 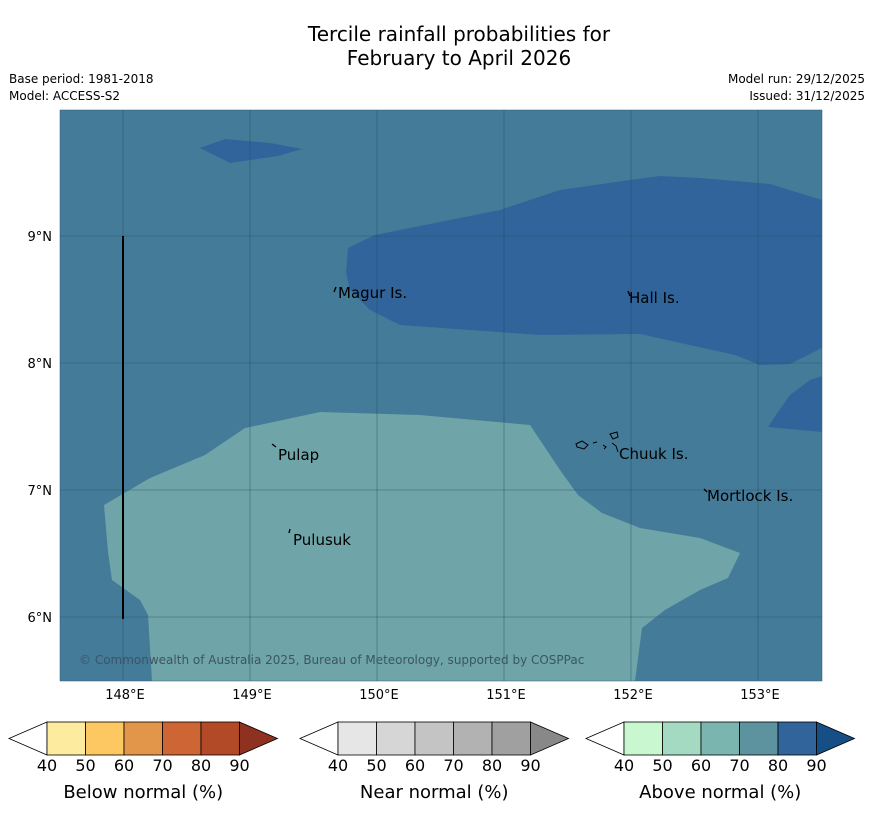 What do you see at coordinates (143, 762) in the screenshot?
I see `colorbar-below: 40 50 60 70 80 90 Below normal (%)` at bounding box center [143, 762].